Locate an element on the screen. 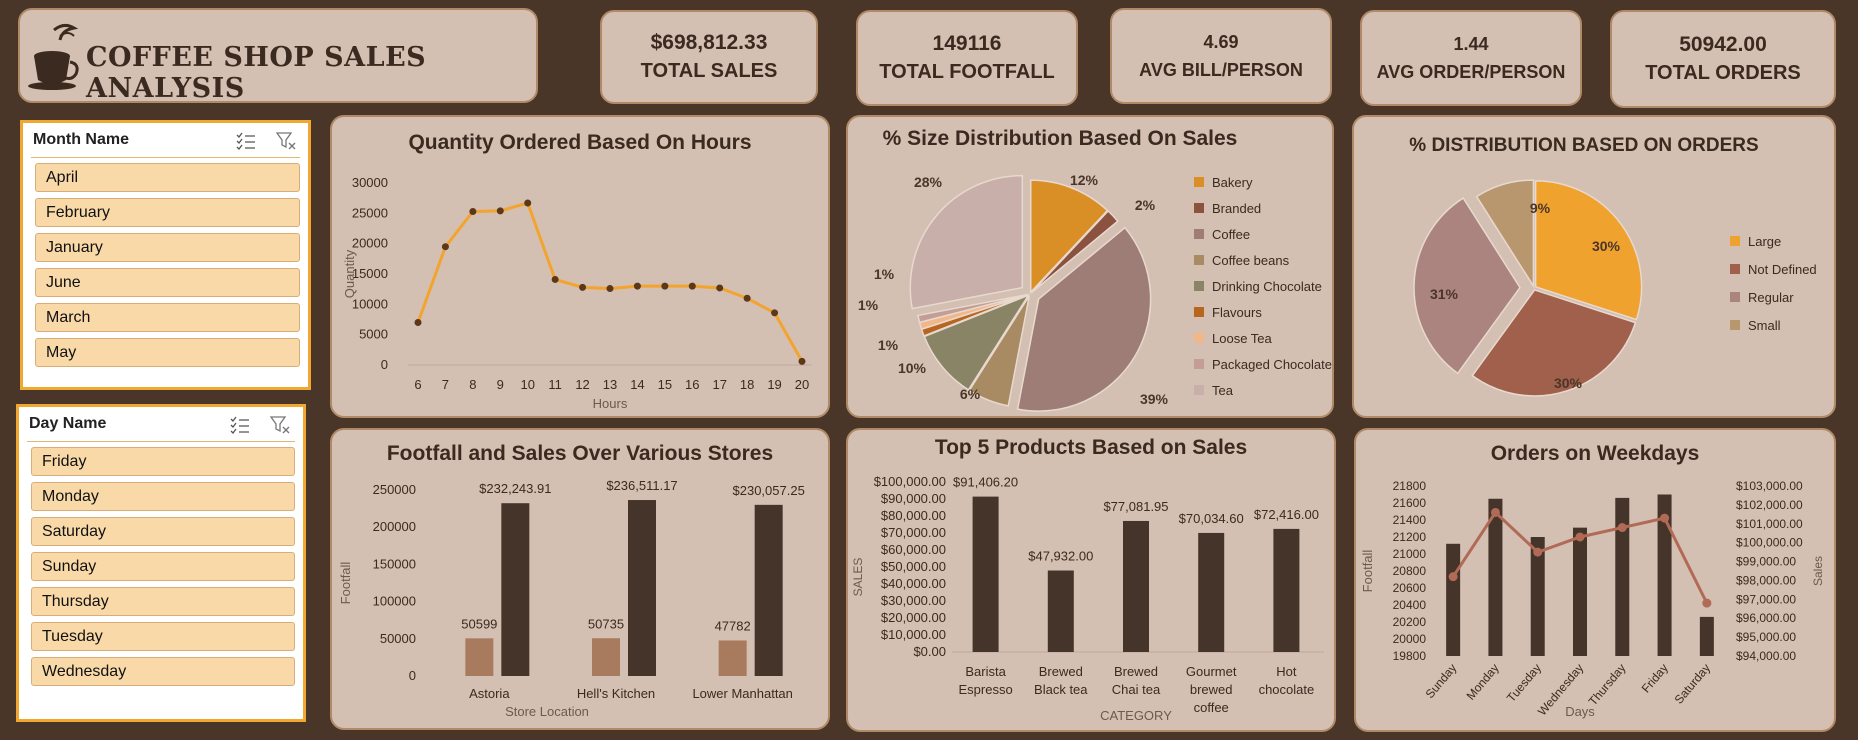 This screenshot has width=1858, height=740. x-tick-label: coffee is located at coordinates (1211, 707).